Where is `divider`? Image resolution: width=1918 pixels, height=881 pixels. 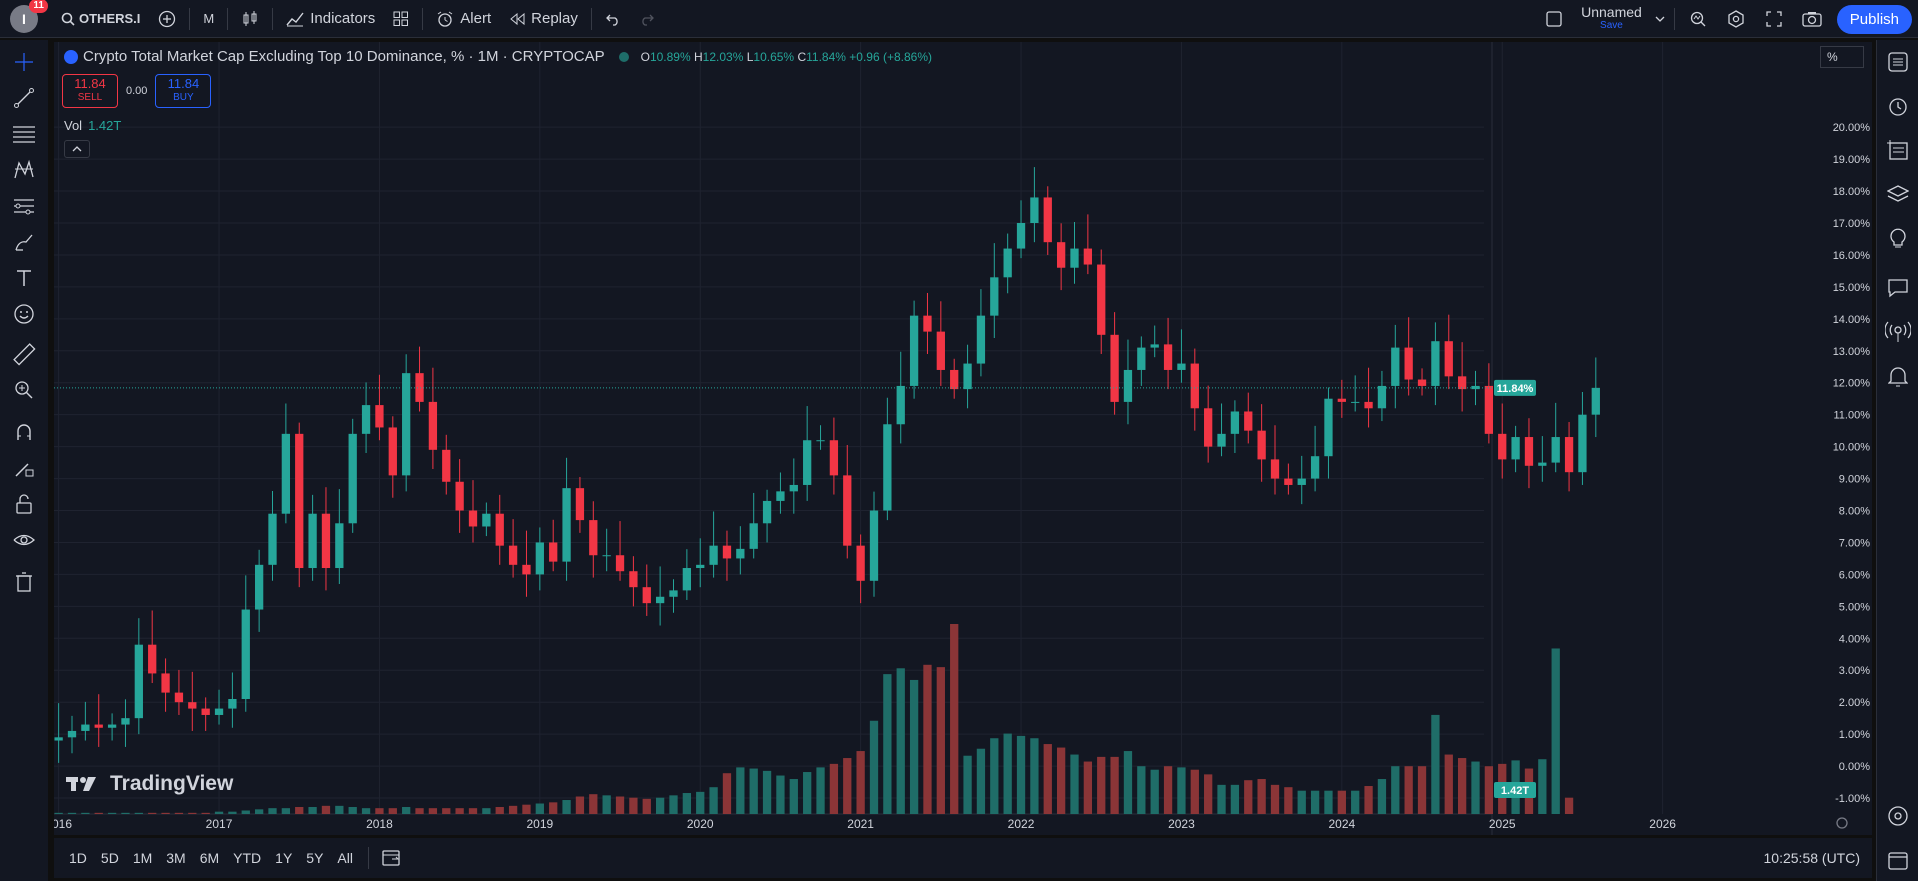
divider is located at coordinates (368, 858).